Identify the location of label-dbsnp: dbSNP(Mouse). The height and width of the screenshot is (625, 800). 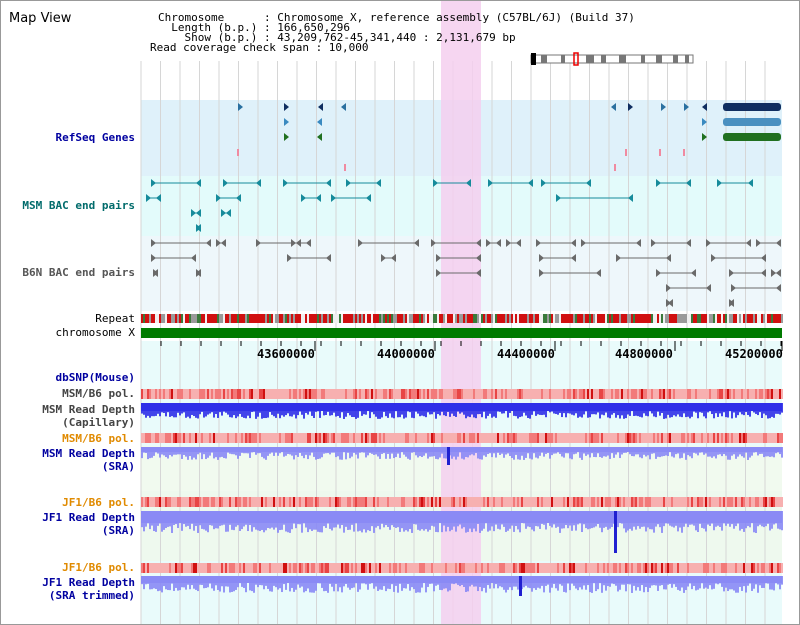
(95, 377).